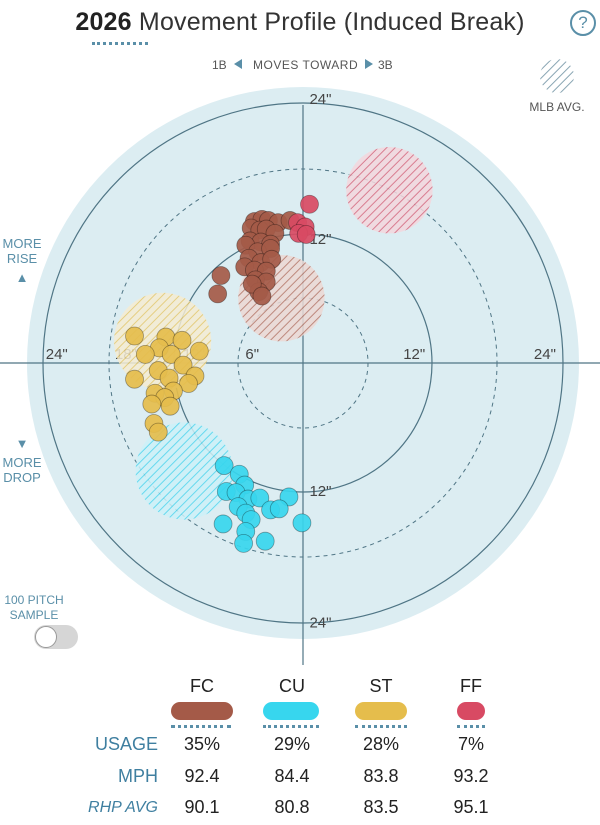 The image size is (600, 825). What do you see at coordinates (381, 744) in the screenshot?
I see `usage-st: 28%` at bounding box center [381, 744].